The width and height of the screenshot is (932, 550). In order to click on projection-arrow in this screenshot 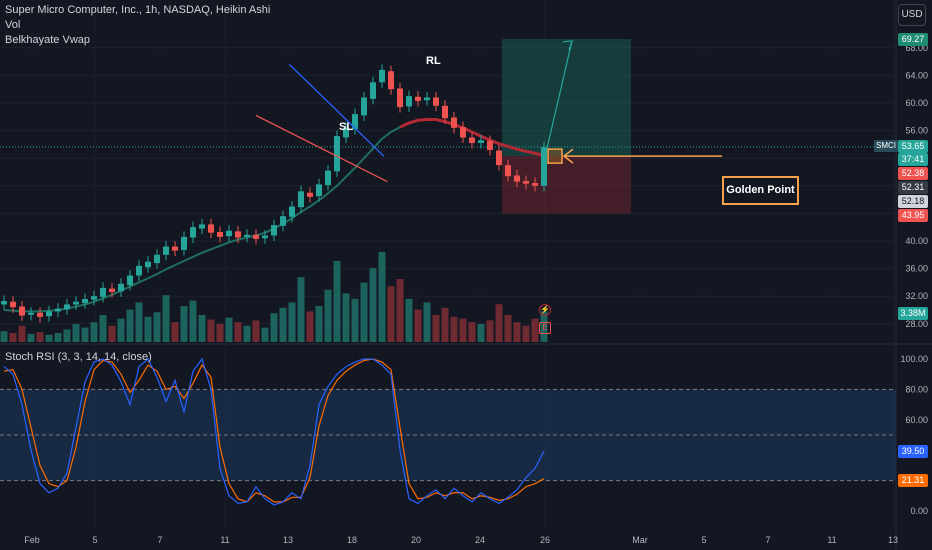, I will do `click(559, 96)`.